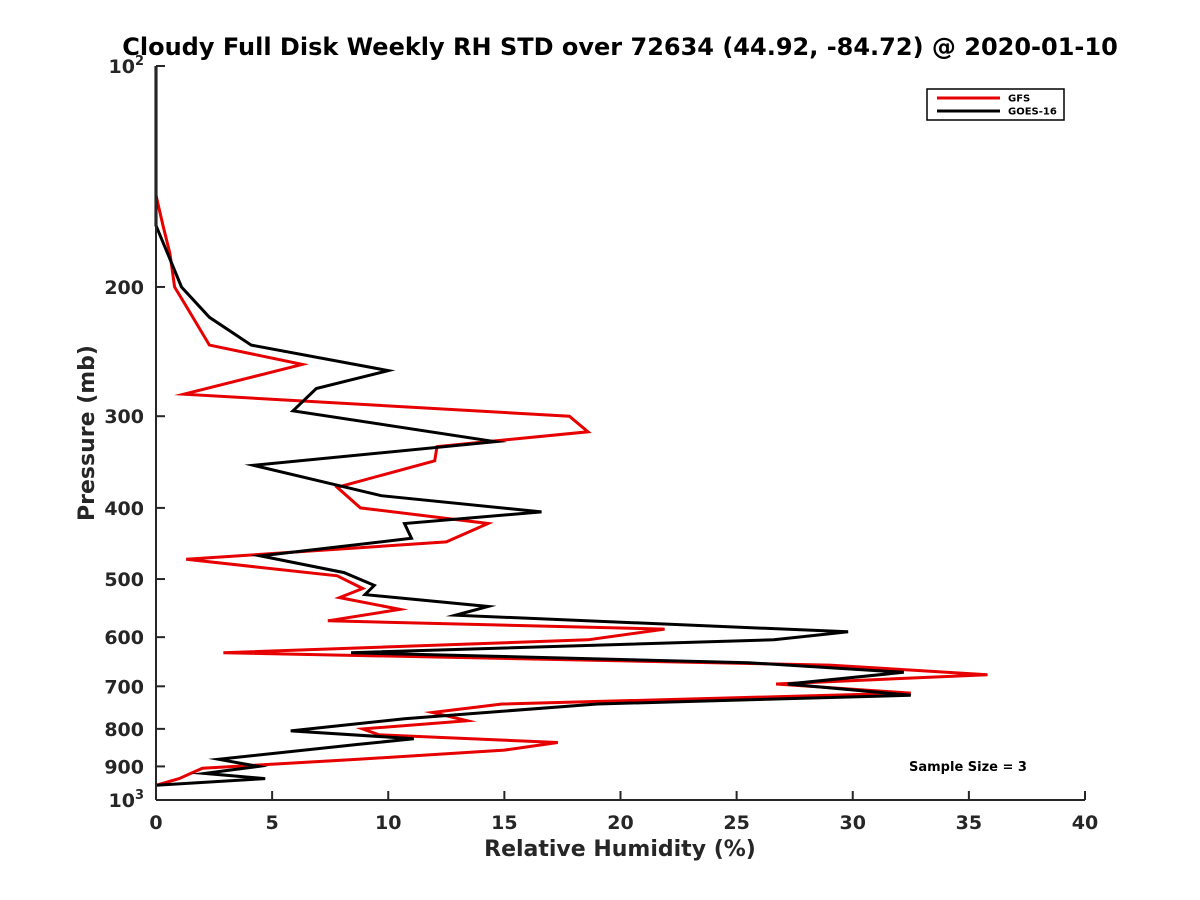 This screenshot has width=1200, height=900. What do you see at coordinates (87, 433) in the screenshot?
I see `y-axis-label: Pressure (mb)` at bounding box center [87, 433].